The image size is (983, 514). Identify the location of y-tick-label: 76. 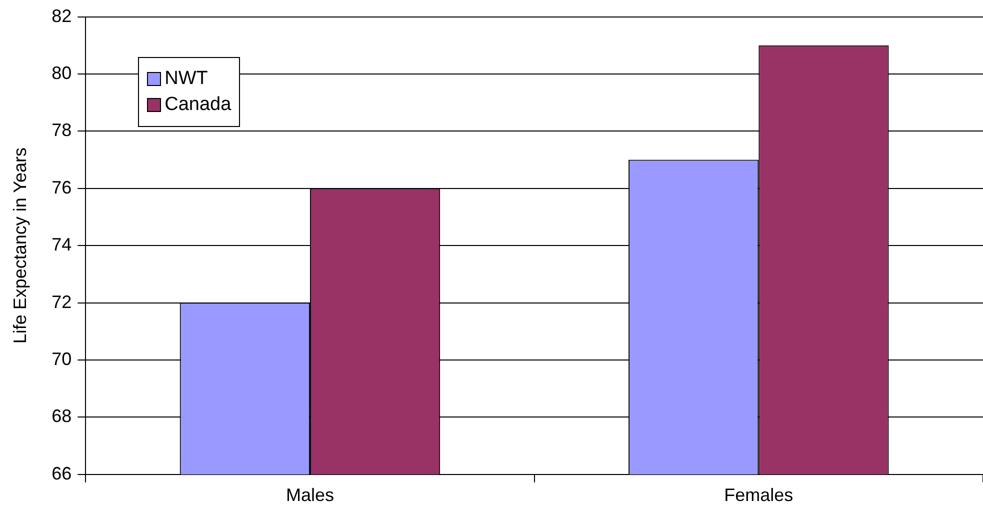
(62, 187).